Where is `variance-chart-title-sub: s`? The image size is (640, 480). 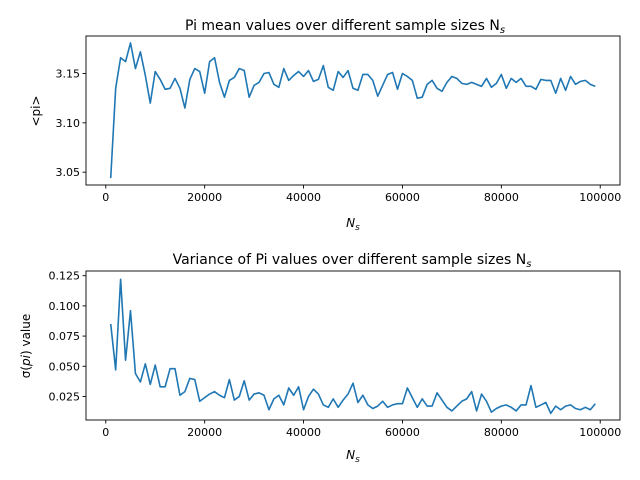 variance-chart-title-sub: s is located at coordinates (528, 264).